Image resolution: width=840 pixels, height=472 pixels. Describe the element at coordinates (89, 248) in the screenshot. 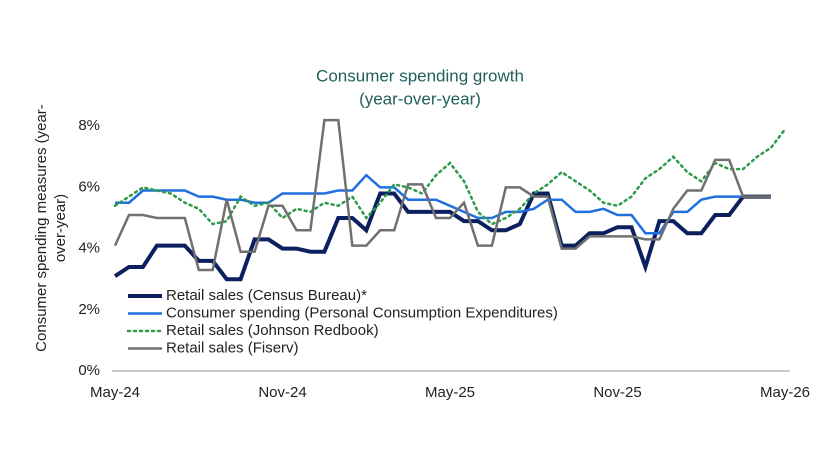

I see `y-tick-label: 4%` at that location.